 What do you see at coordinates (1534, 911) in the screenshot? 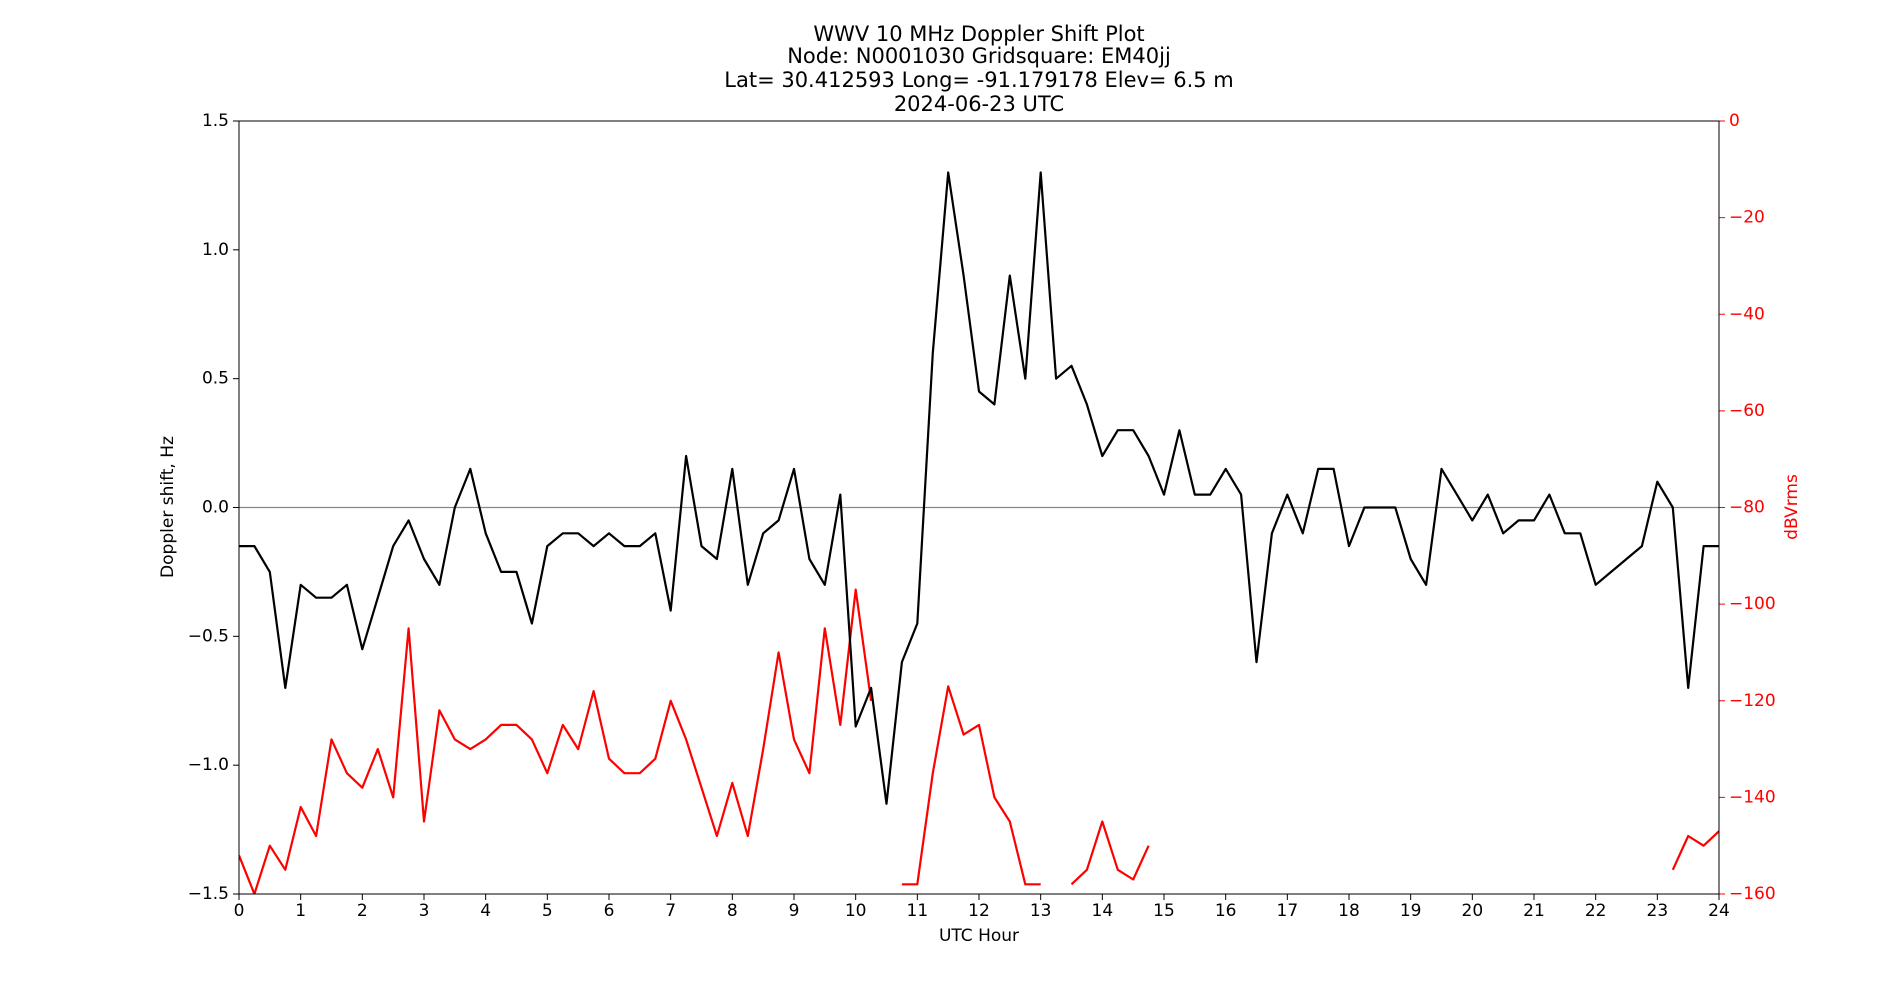
I see `x-tick-label: 21` at bounding box center [1534, 911].